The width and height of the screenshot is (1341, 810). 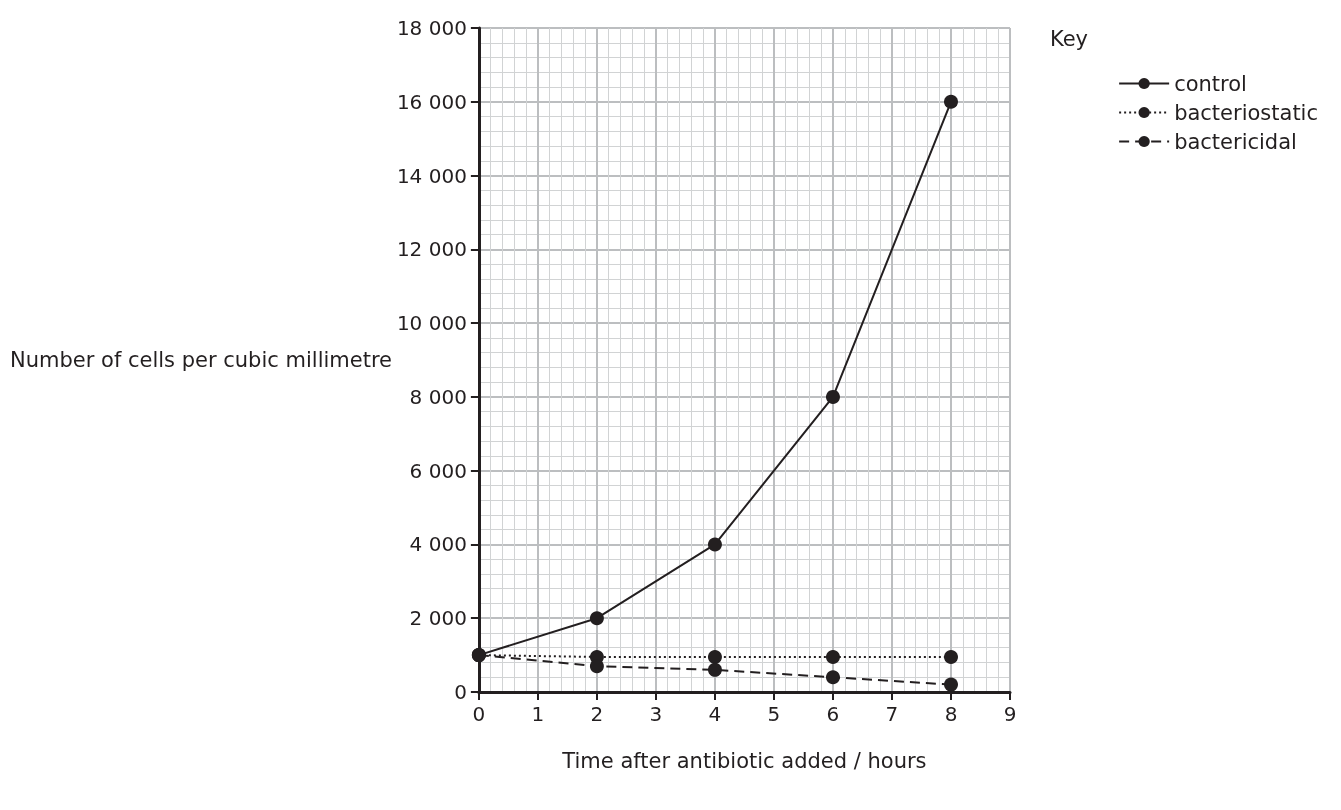 What do you see at coordinates (538, 714) in the screenshot?
I see `x-tick-label: 1` at bounding box center [538, 714].